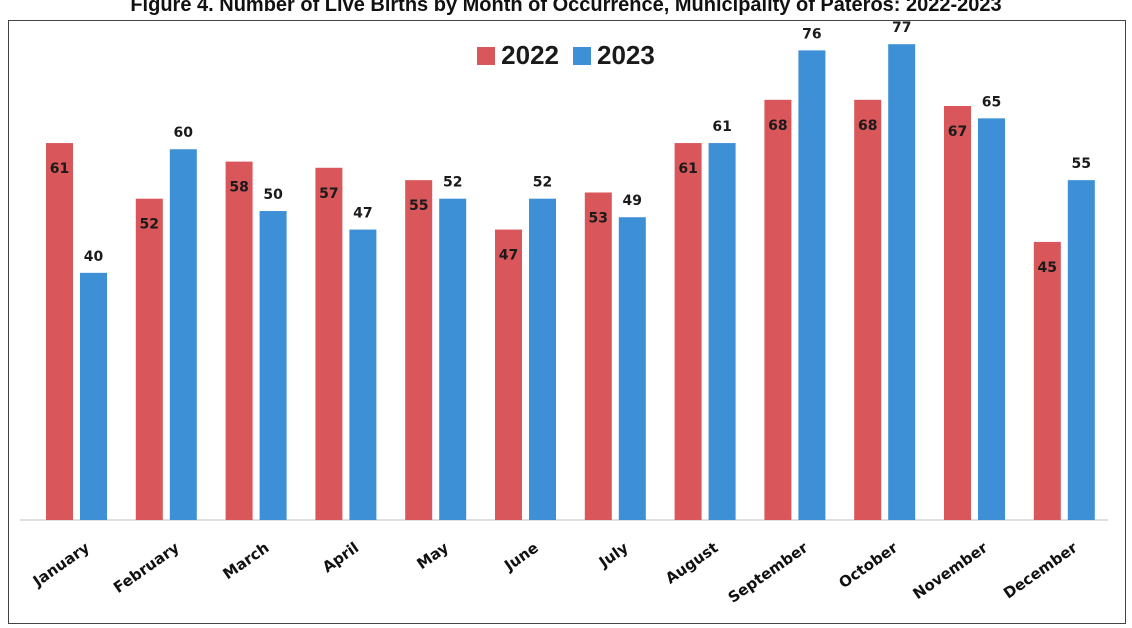  What do you see at coordinates (508, 374) in the screenshot?
I see `bar-2022-june` at bounding box center [508, 374].